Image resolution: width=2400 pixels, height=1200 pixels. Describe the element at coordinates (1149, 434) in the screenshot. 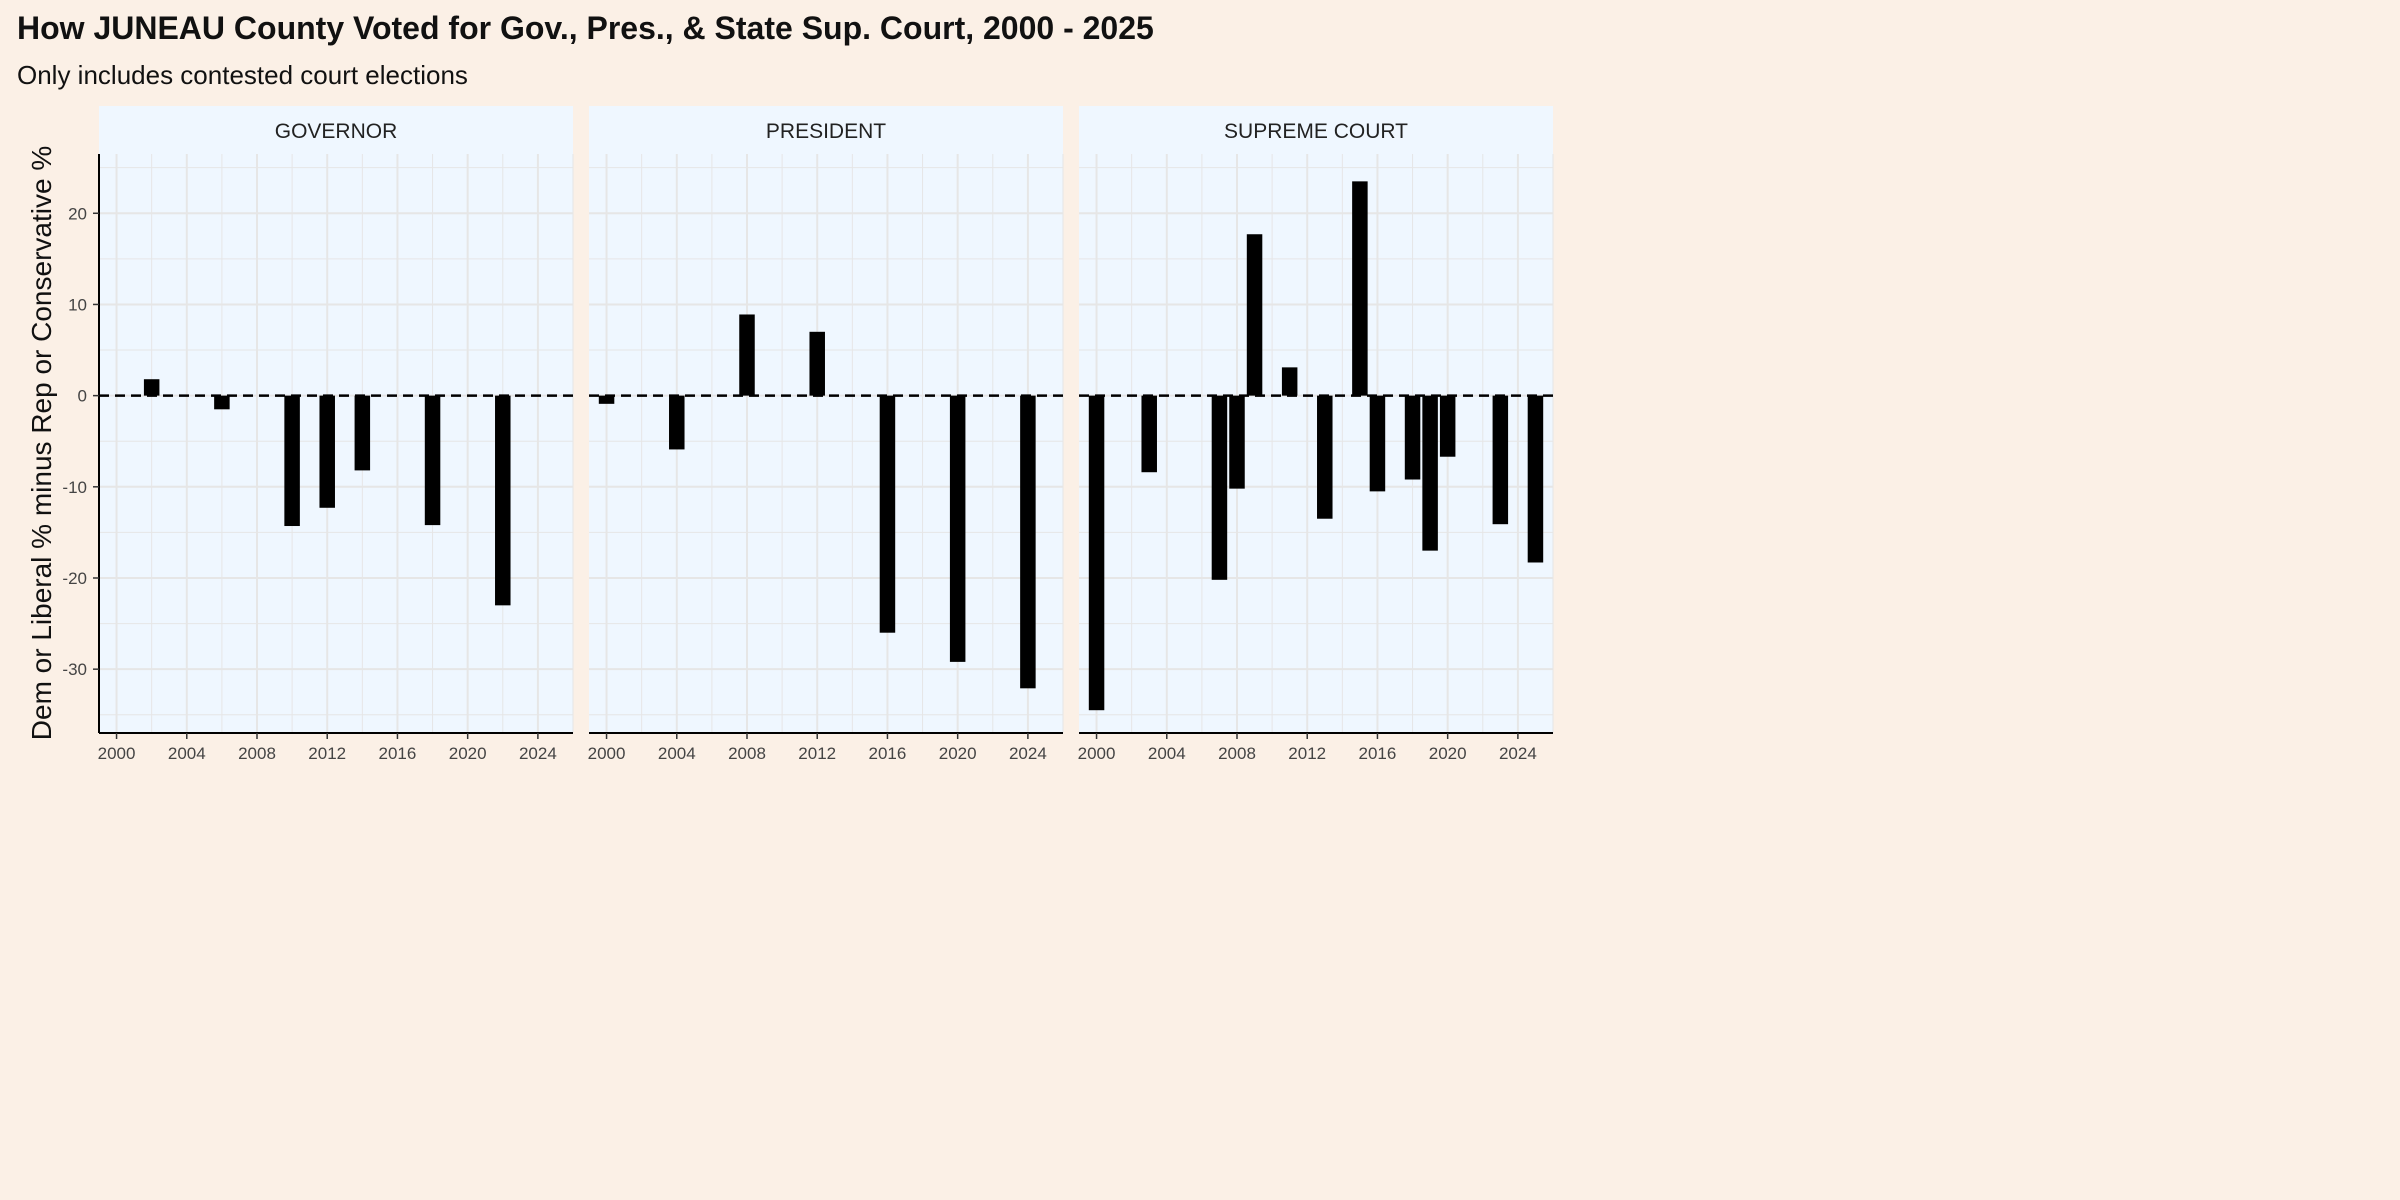

I see `bar-supreme-court-2003` at that location.